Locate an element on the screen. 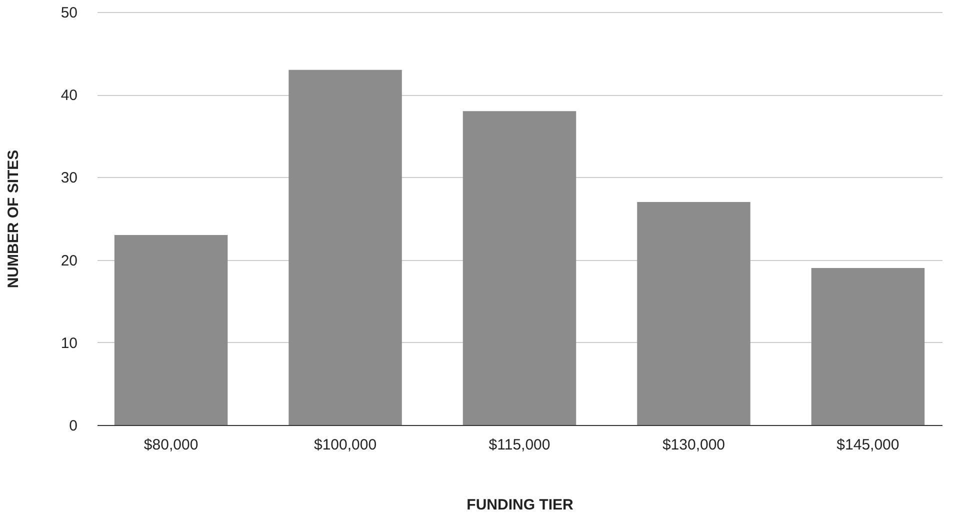  x-tick-label: $130,000 is located at coordinates (694, 445).